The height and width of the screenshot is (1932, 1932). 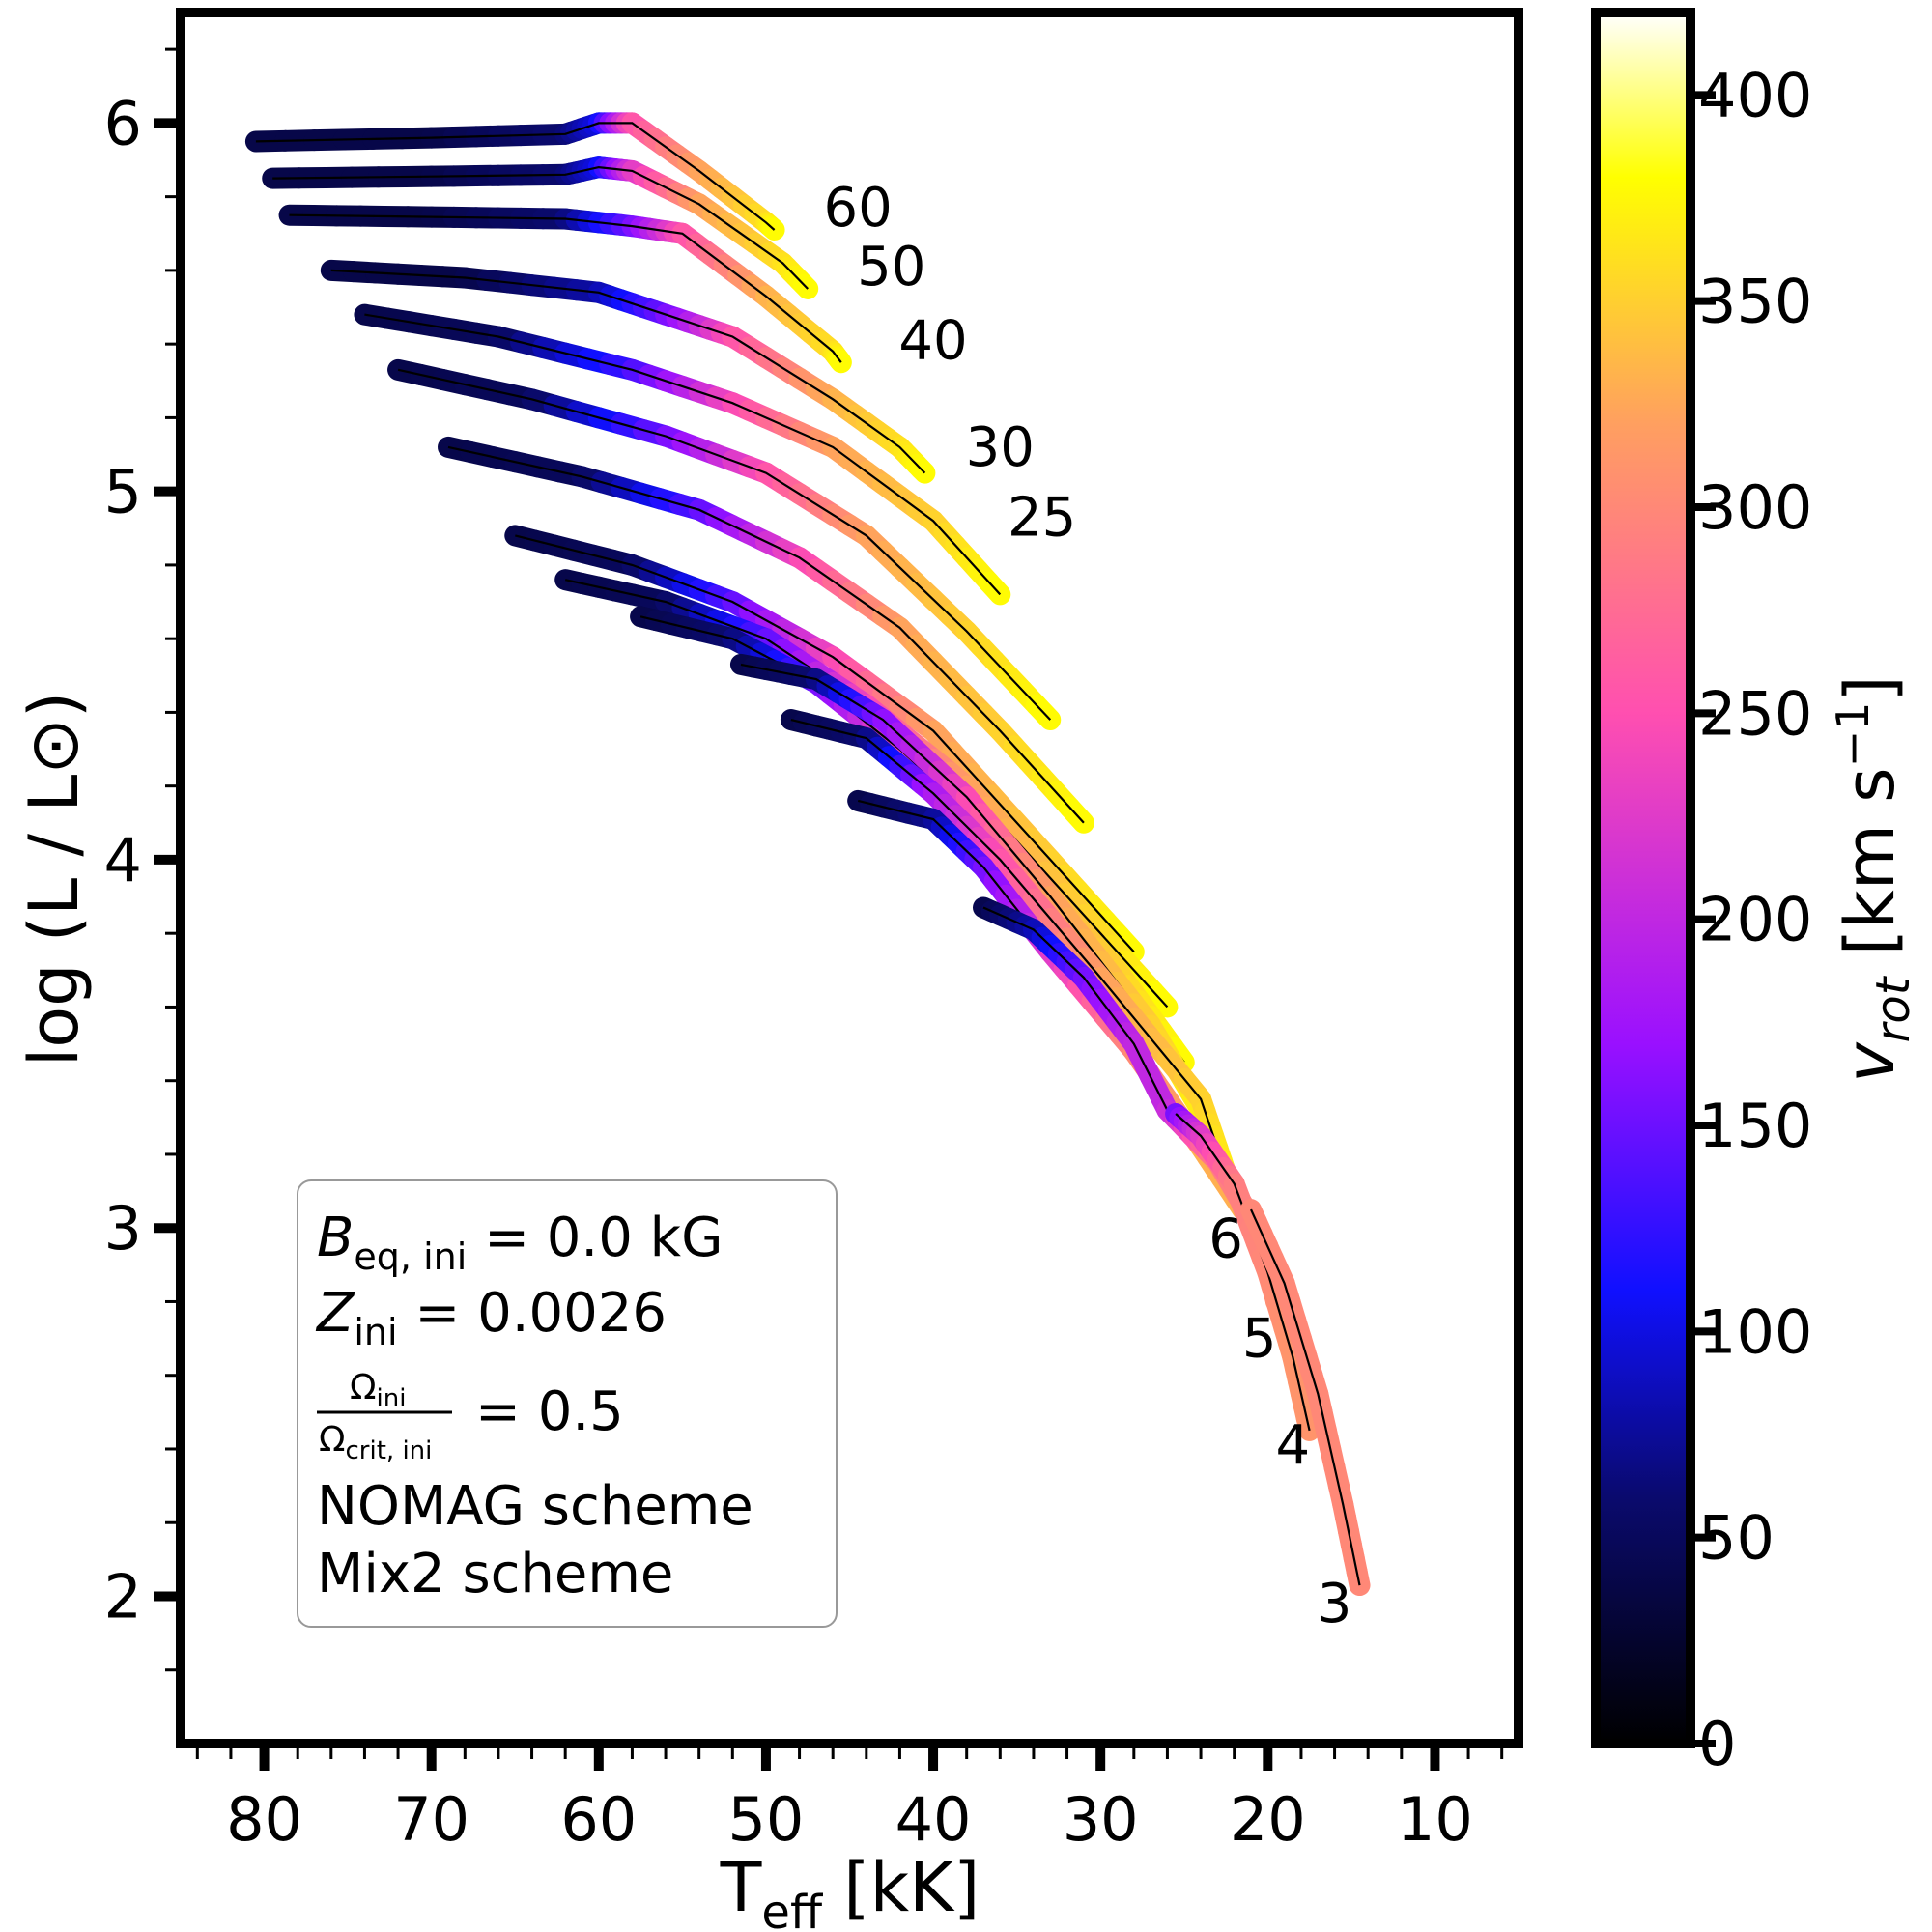 I want to click on colorbar-tick-label: 350, so click(x=1755, y=302).